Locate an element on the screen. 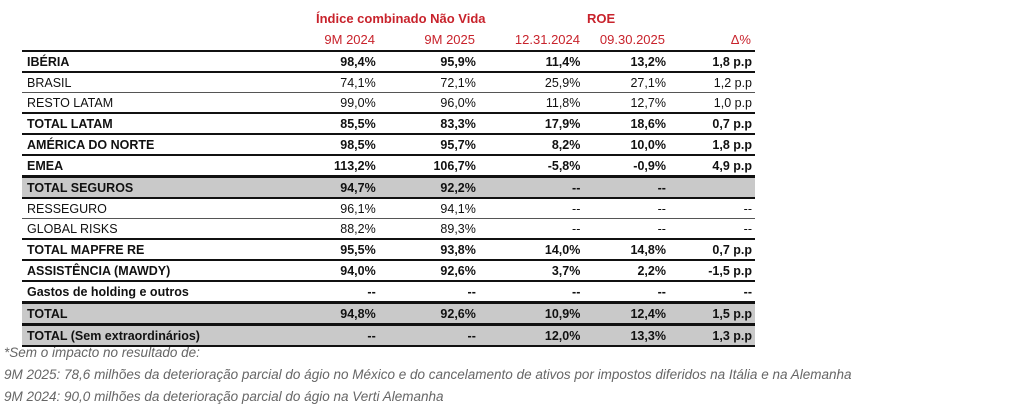 The width and height of the screenshot is (1024, 419). cell-value: 25,9% is located at coordinates (531, 82).